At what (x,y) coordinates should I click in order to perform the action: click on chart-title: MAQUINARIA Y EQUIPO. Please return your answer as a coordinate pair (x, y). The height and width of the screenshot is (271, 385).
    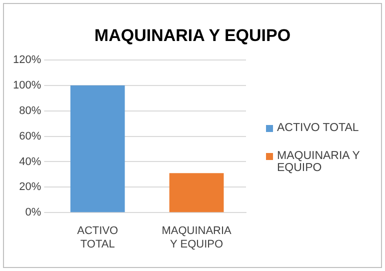
    Looking at the image, I should click on (192, 36).